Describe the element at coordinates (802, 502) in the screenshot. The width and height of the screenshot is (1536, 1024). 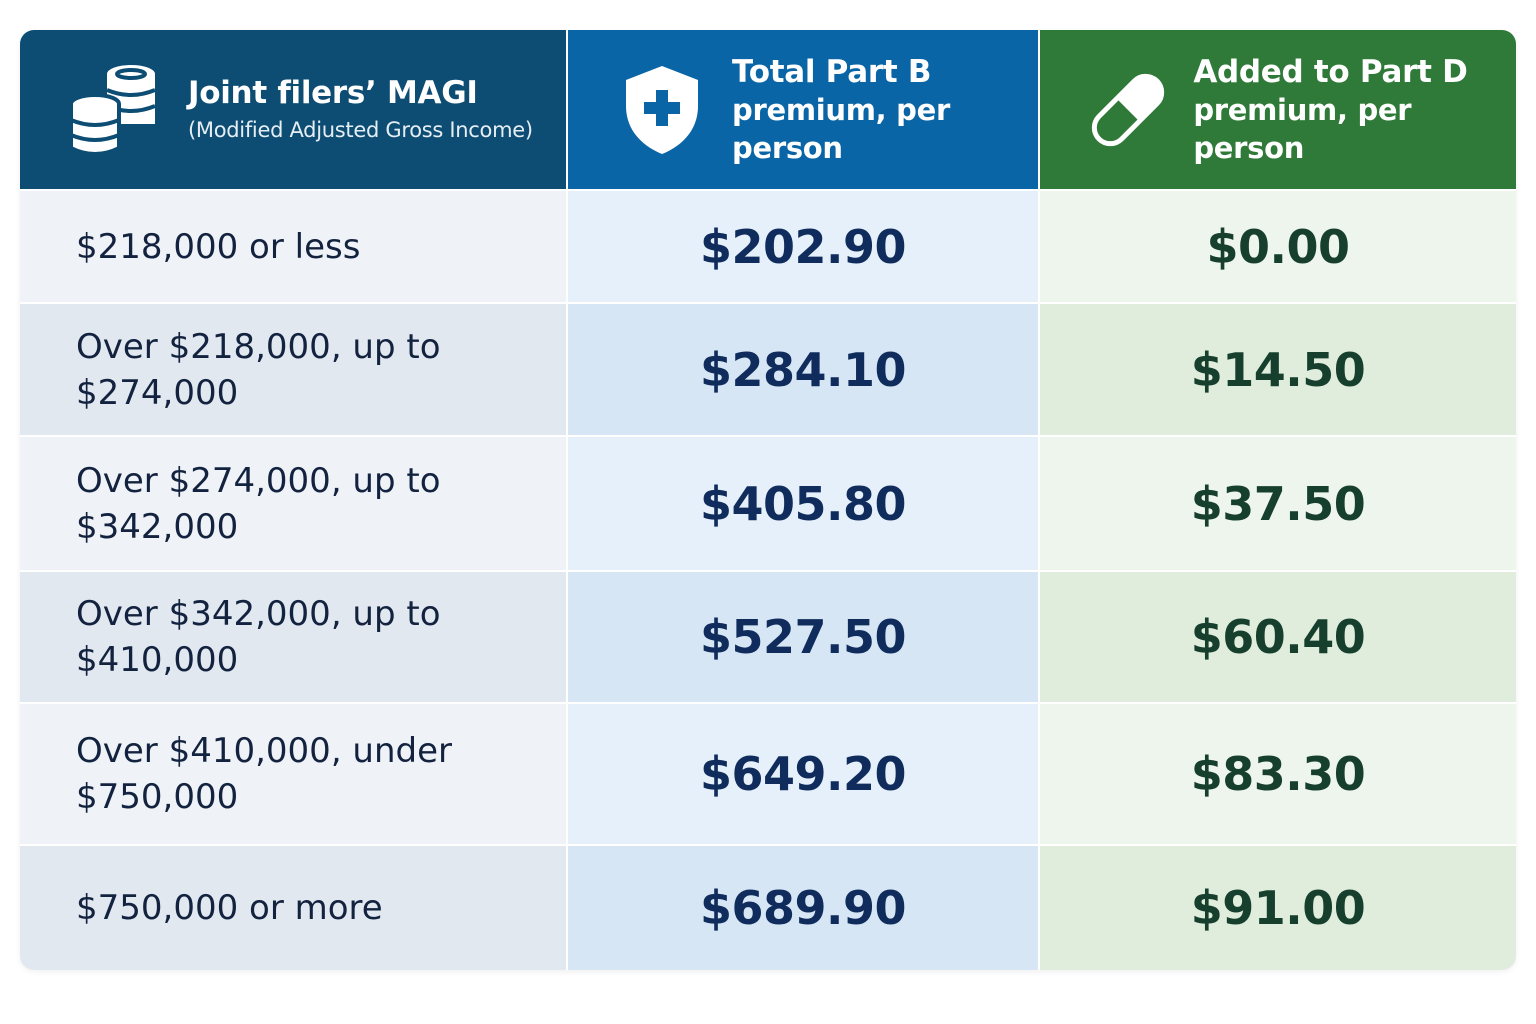
I see `part-b-cell: $405.80` at that location.